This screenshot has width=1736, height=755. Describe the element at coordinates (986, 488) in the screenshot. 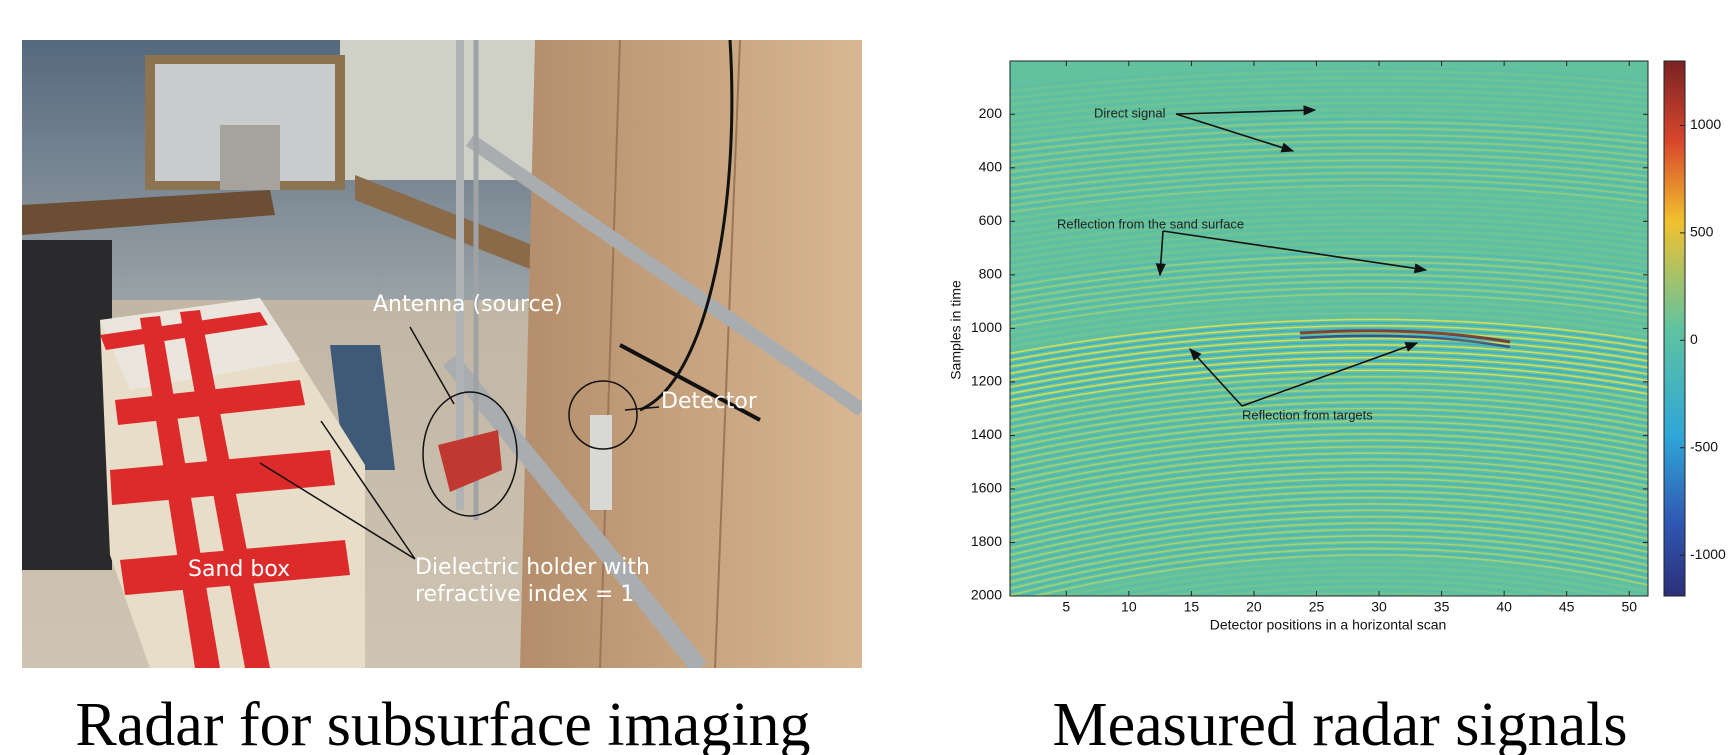

I see `y-tick-label: 1600` at that location.